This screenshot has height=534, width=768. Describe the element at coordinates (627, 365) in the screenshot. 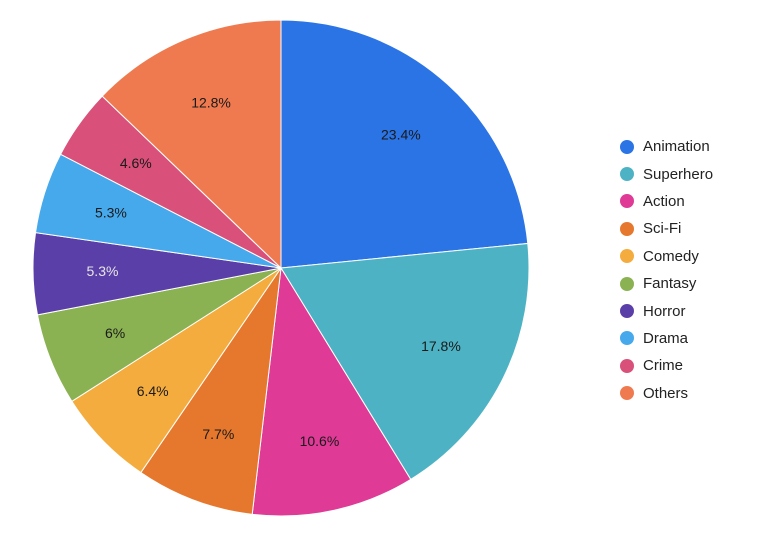

I see `legend-swatch-crime` at that location.